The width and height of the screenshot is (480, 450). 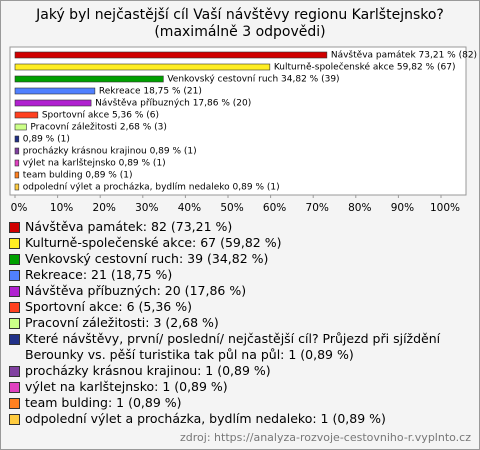 What do you see at coordinates (150, 92) in the screenshot?
I see `bar-label: Rekreace 18,75 % (21)` at bounding box center [150, 92].